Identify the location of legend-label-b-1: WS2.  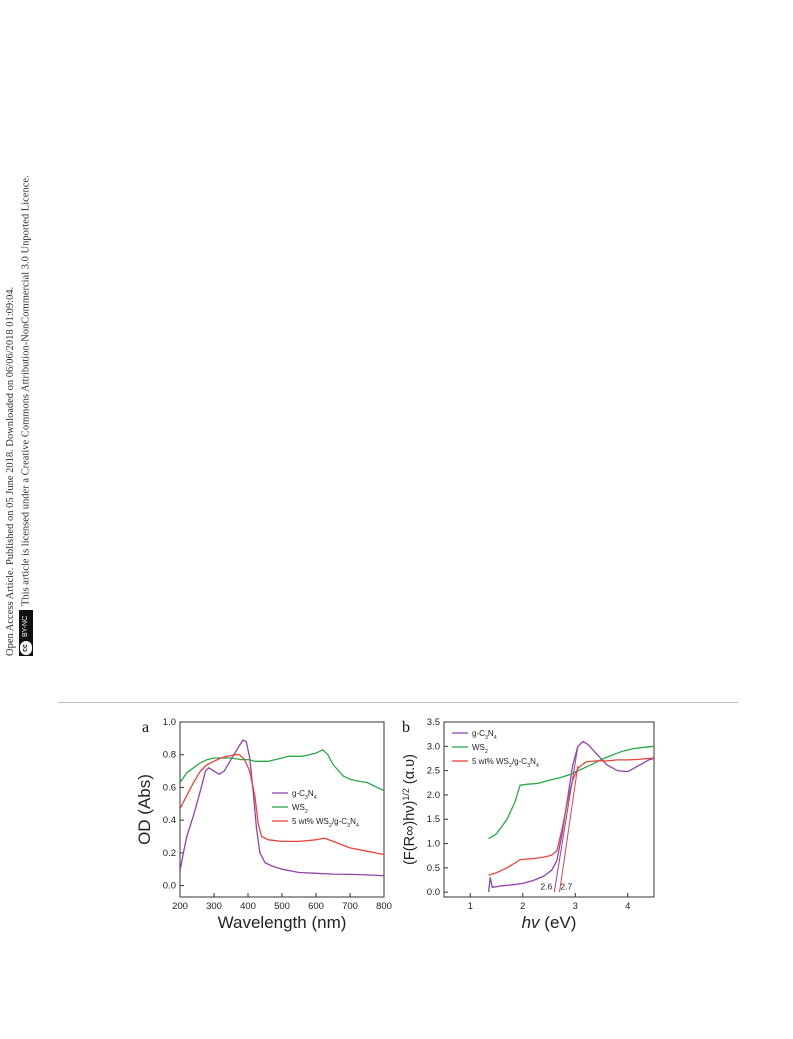
(480, 749).